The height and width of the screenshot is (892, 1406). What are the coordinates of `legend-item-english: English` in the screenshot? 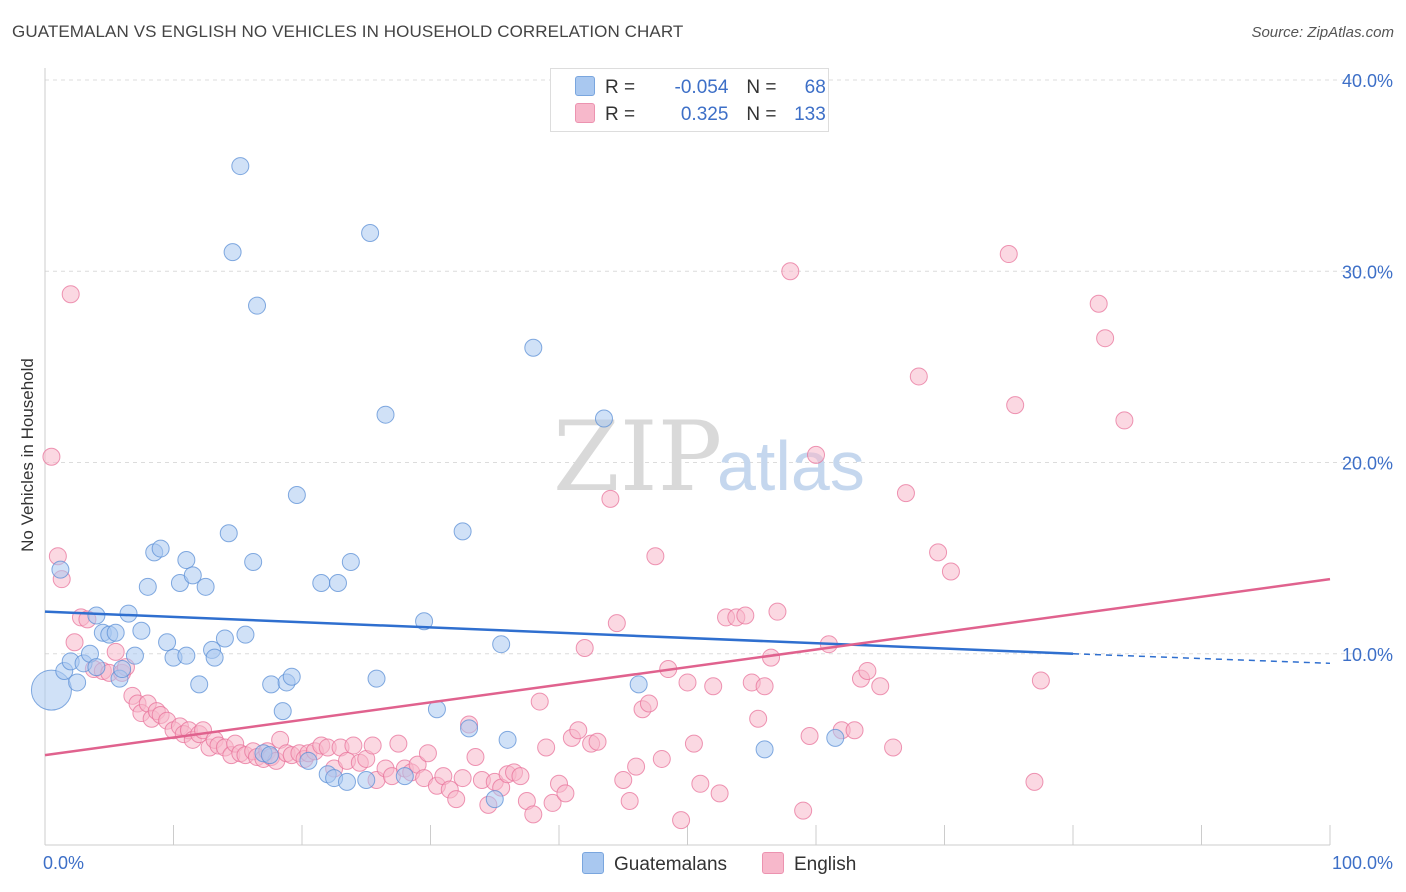 It's located at (809, 864).